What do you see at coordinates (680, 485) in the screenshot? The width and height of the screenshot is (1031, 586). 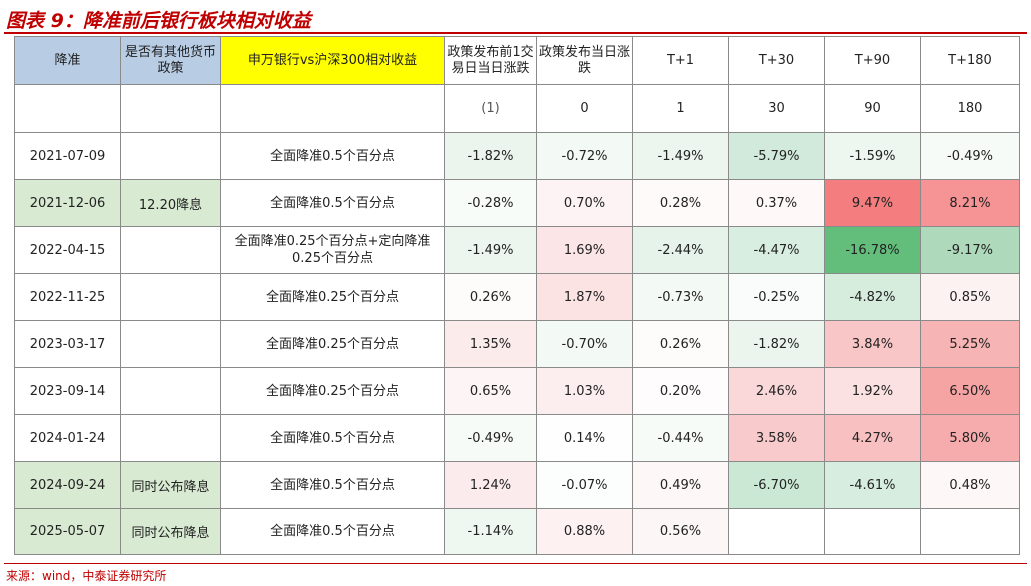 I see `value-cell: 0.49%` at bounding box center [680, 485].